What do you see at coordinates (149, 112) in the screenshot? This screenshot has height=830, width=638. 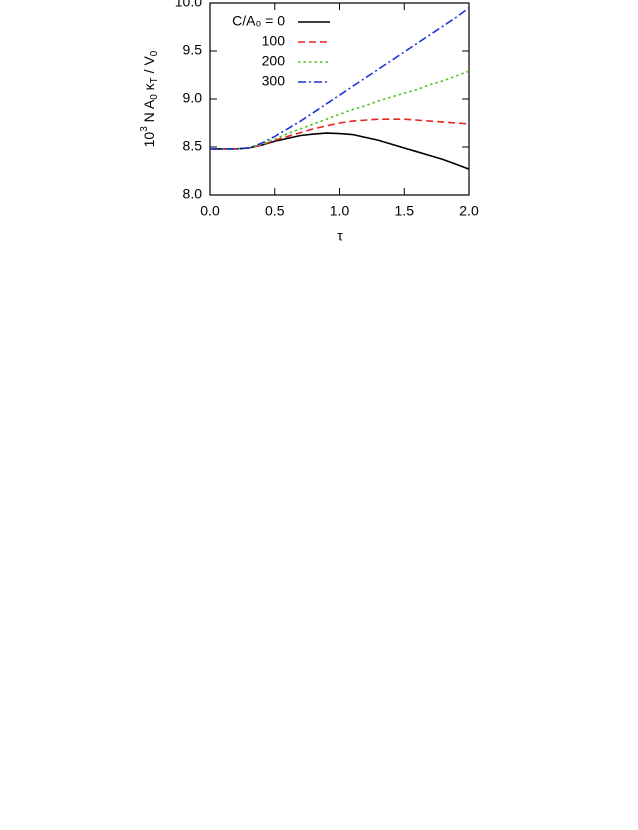 I see `y-label-part: N A` at bounding box center [149, 112].